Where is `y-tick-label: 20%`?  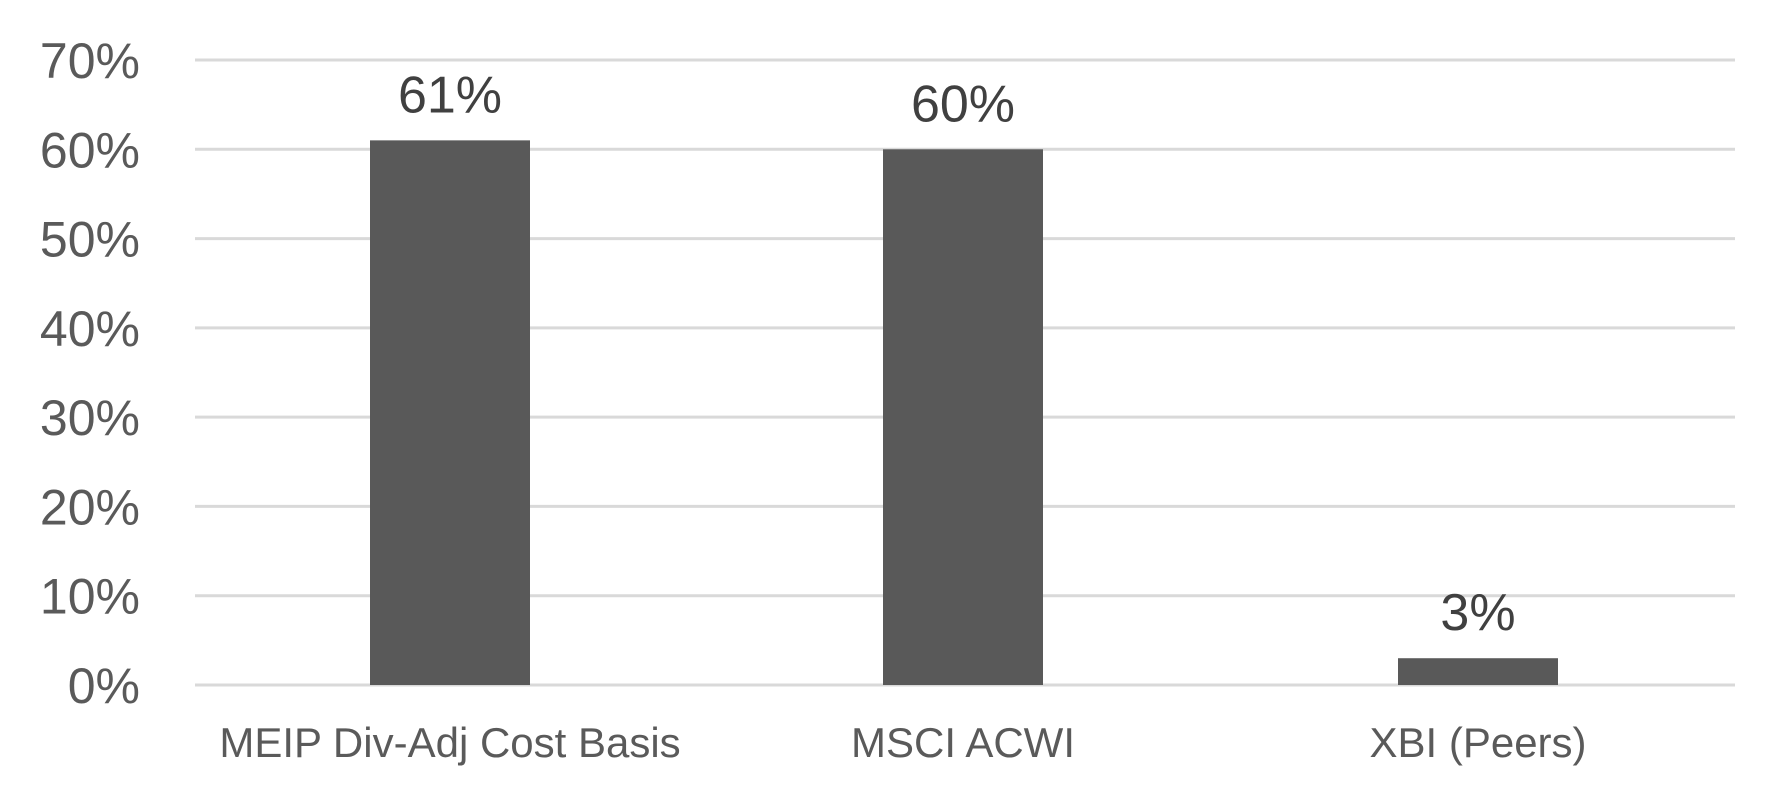
y-tick-label: 20% is located at coordinates (90, 507).